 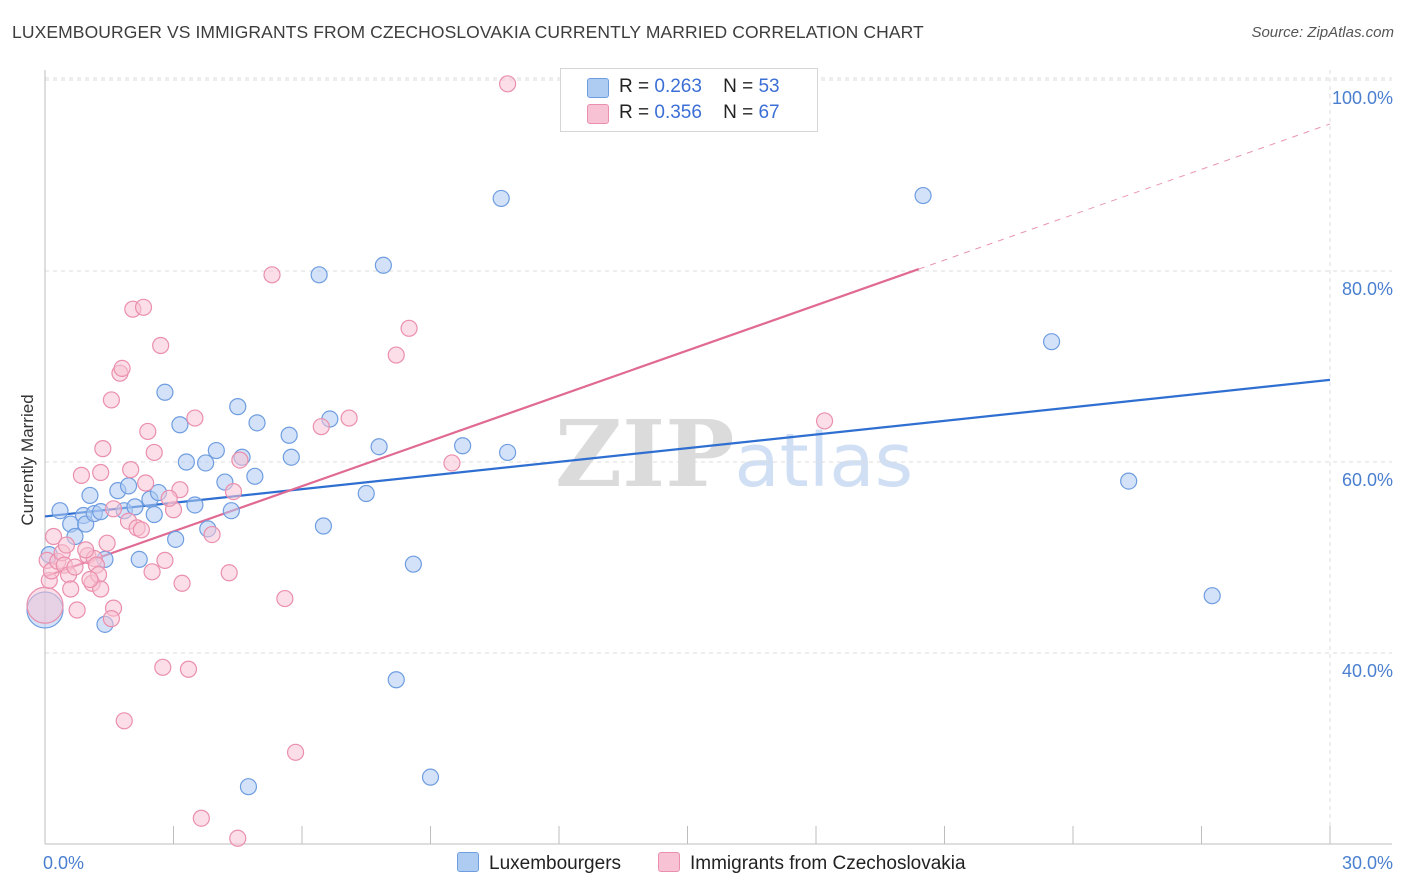 What do you see at coordinates (539, 863) in the screenshot?
I see `bottom-legend-luxembourgers: Luxembourgers` at bounding box center [539, 863].